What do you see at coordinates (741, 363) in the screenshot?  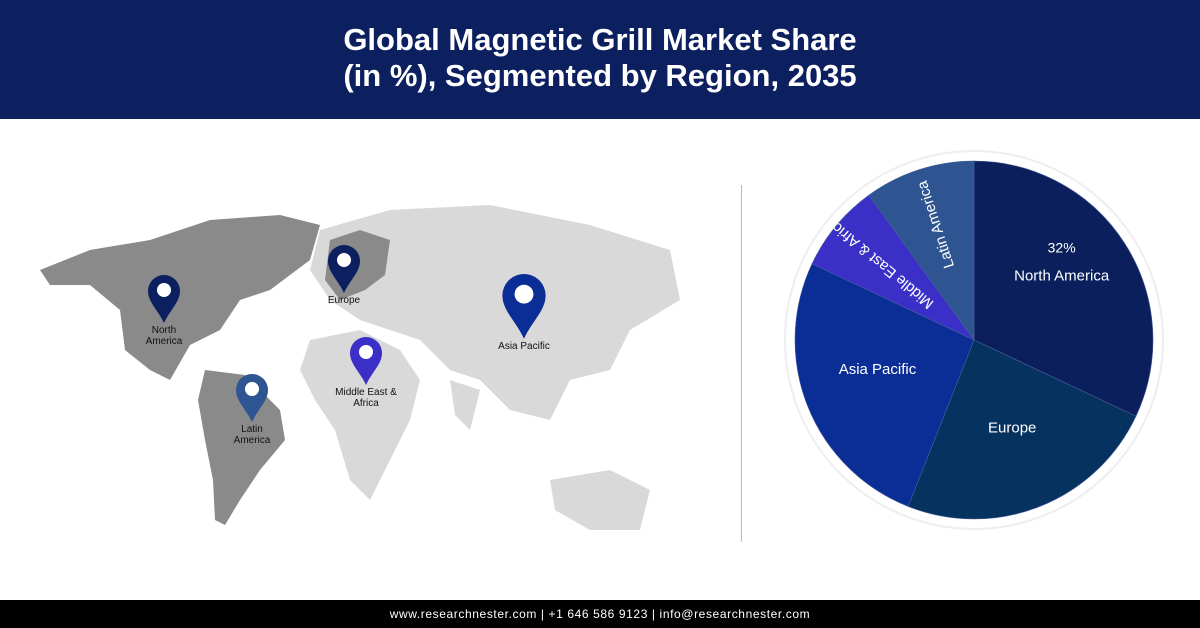 I see `divider` at bounding box center [741, 363].